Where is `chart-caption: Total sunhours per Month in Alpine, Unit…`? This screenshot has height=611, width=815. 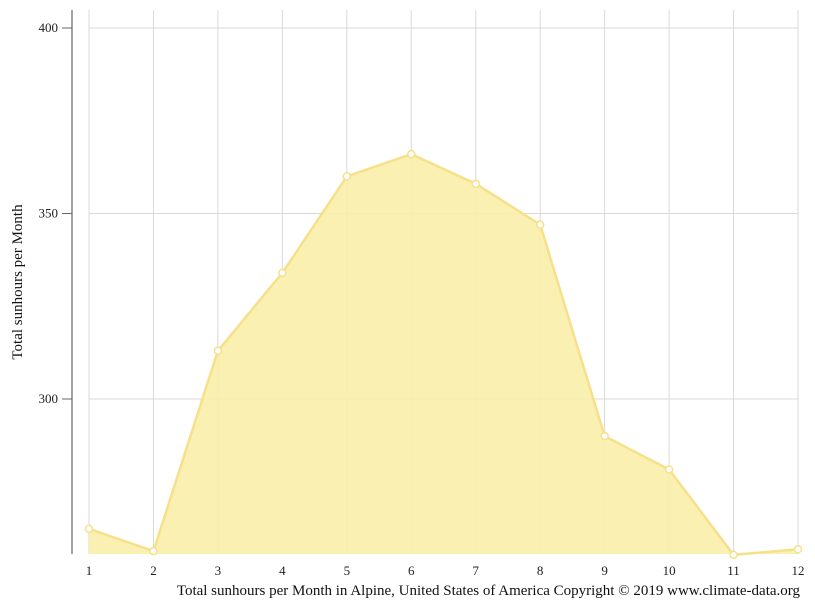 chart-caption: Total sunhours per Month in Alpine, Unit… is located at coordinates (488, 591).